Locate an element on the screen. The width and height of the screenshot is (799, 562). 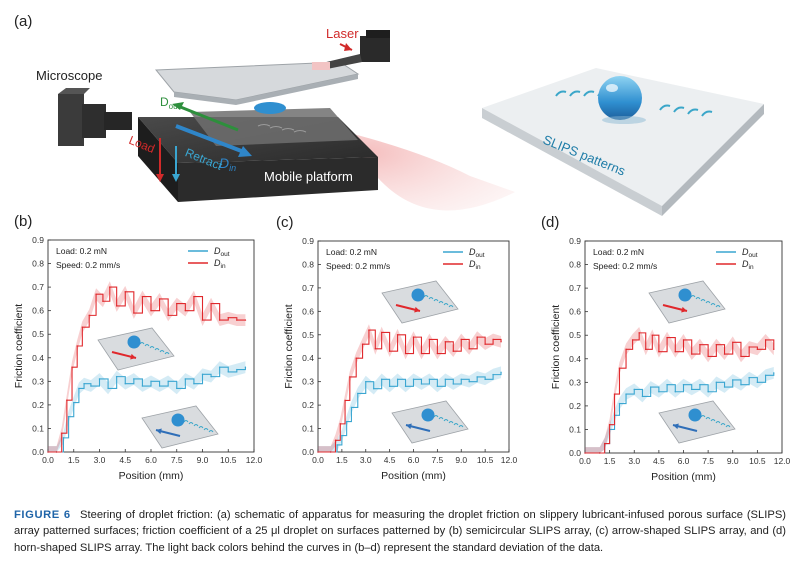
y-tick-label: 0.8 is located at coordinates (38, 264).